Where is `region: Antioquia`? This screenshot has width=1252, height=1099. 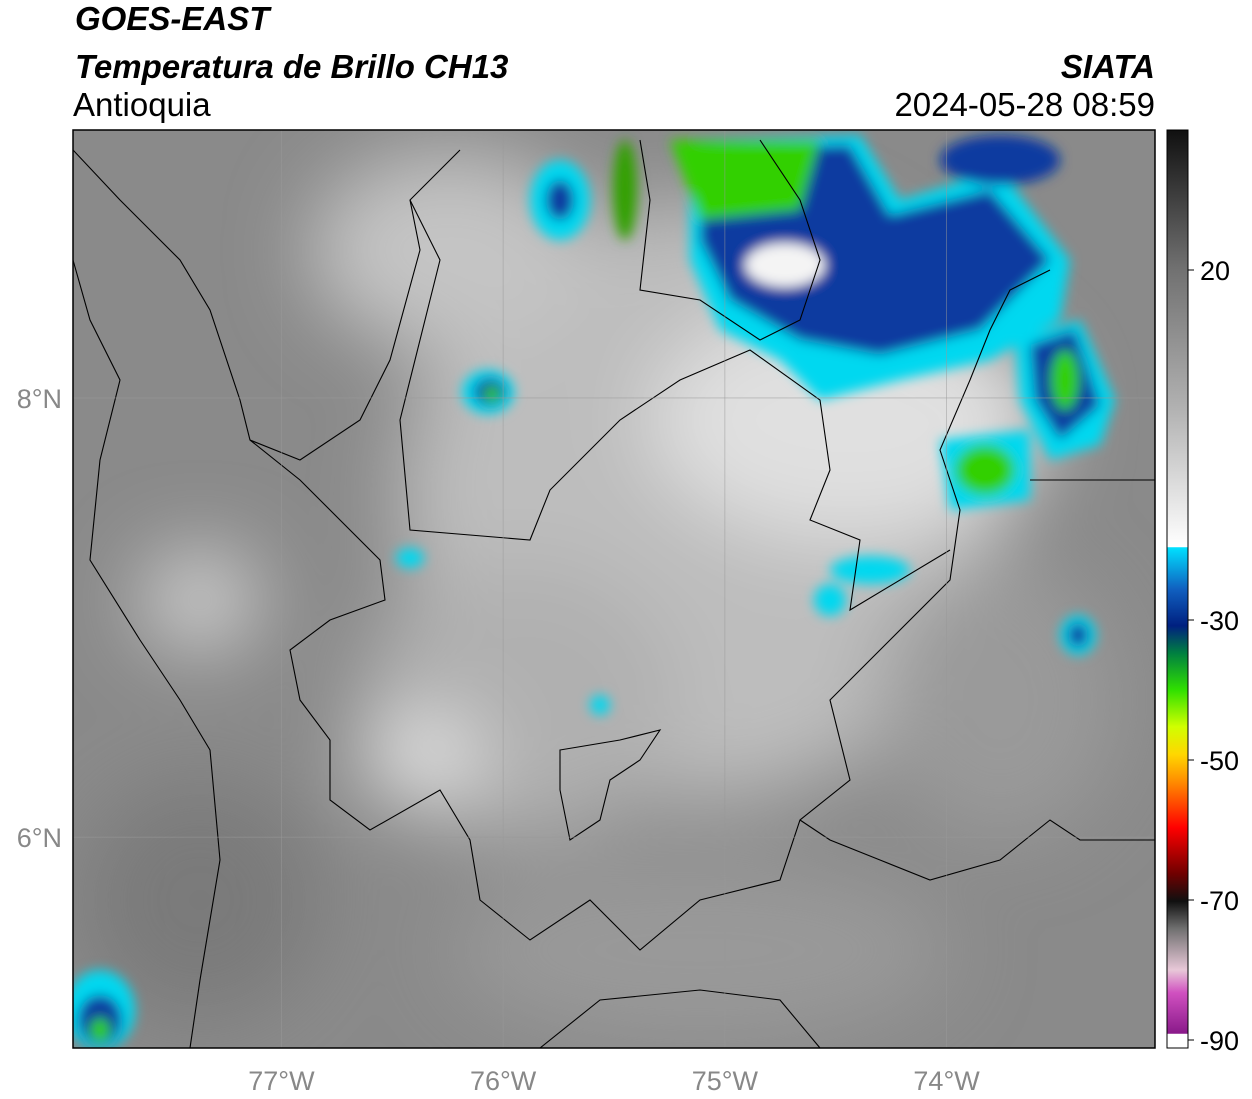 region: Antioquia is located at coordinates (142, 104).